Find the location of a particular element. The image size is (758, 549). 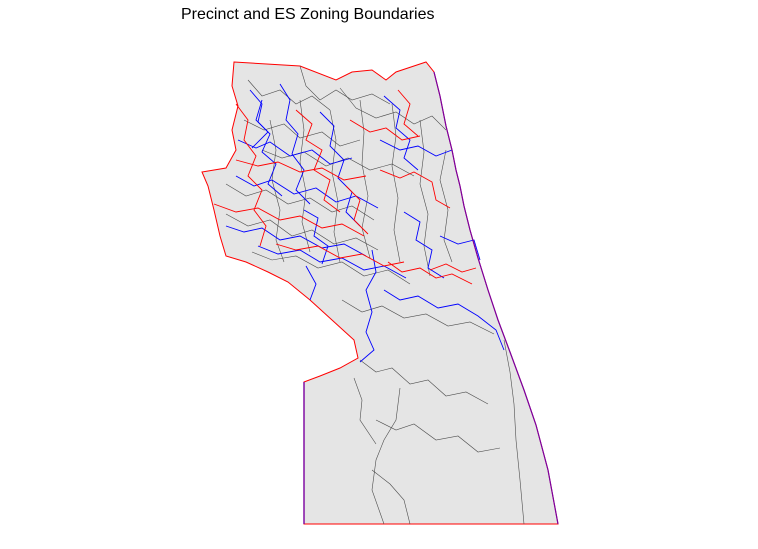

coastline-edge is located at coordinates (496, 298).